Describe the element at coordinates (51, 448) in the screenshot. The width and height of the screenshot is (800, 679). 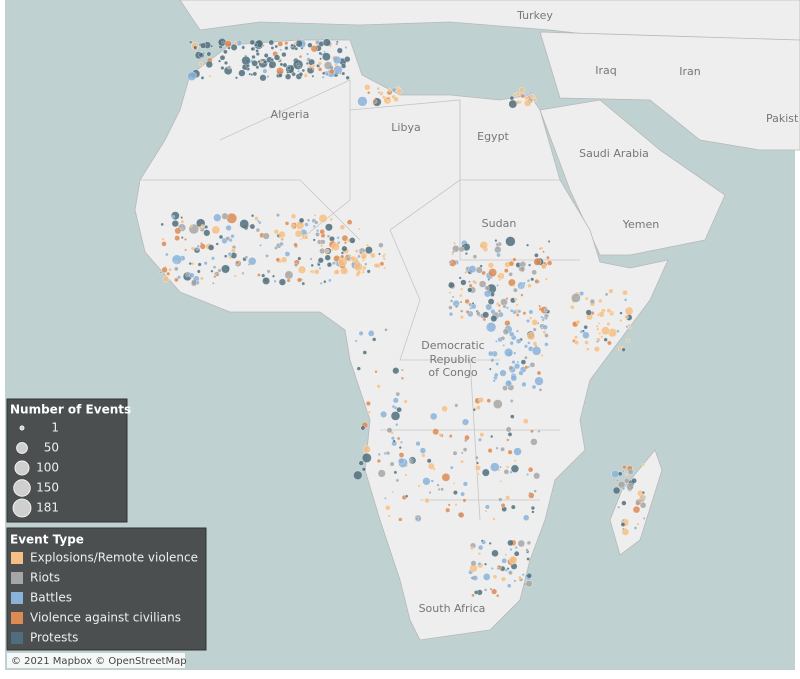
I see `legend-label: 50` at that location.